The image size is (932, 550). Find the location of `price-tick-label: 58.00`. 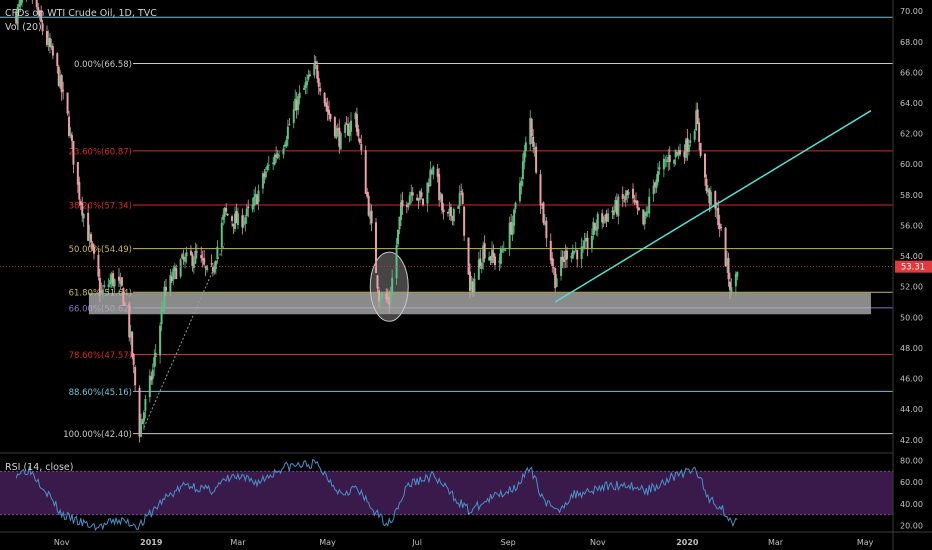

price-tick-label: 58.00 is located at coordinates (911, 195).